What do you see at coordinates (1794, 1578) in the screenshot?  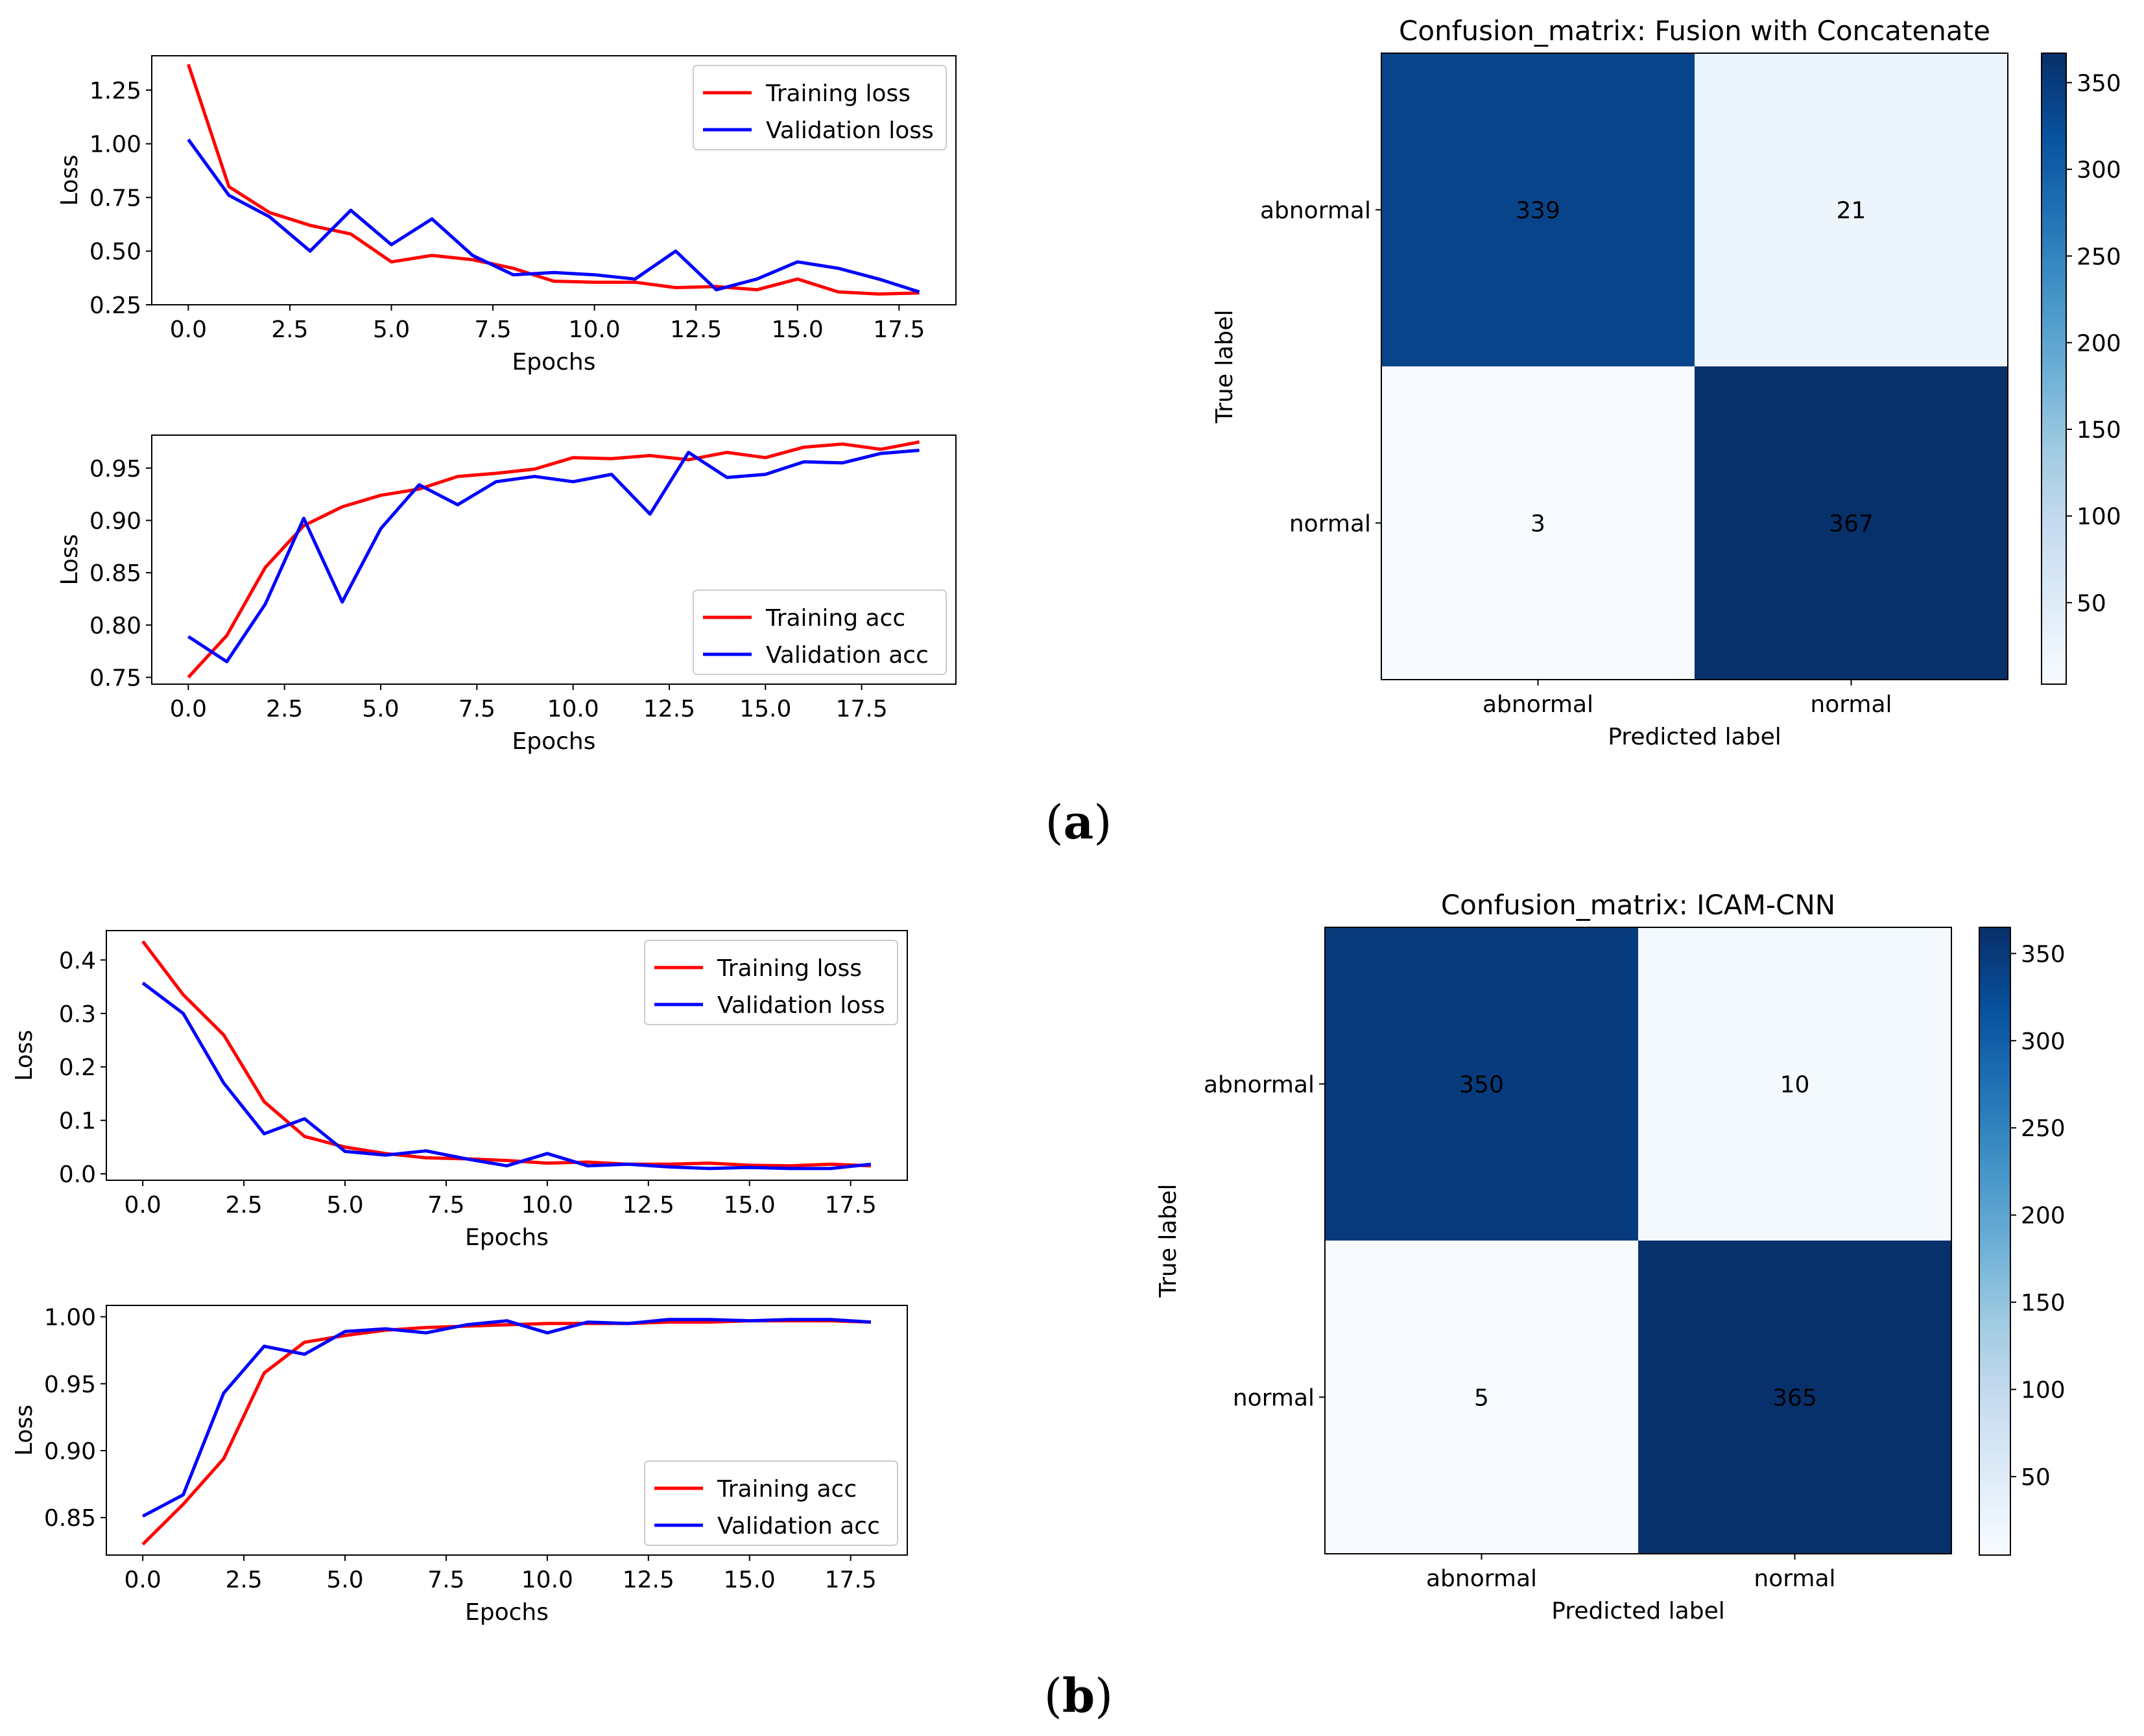 I see `x-tick-label: normal` at bounding box center [1794, 1578].